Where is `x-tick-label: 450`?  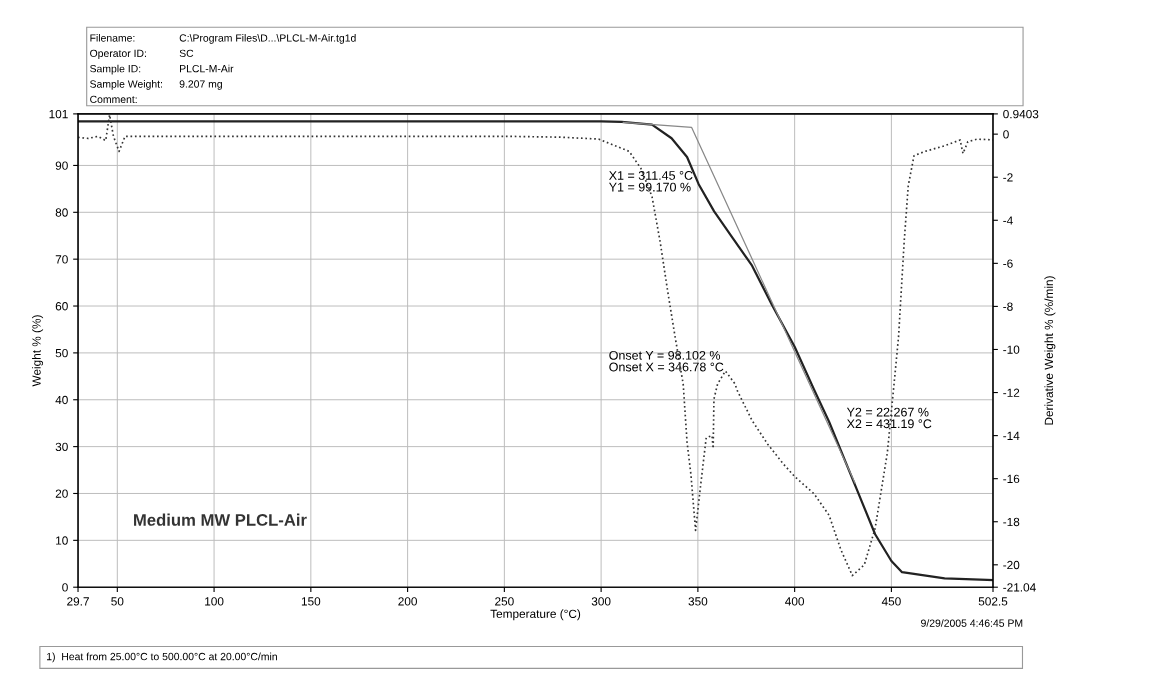 x-tick-label: 450 is located at coordinates (891, 601).